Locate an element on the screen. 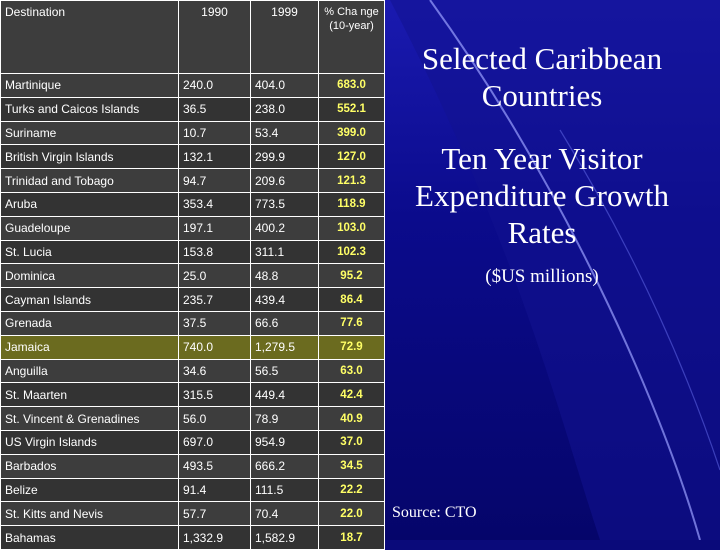  cell-pct-change: 72.9 is located at coordinates (351, 347).